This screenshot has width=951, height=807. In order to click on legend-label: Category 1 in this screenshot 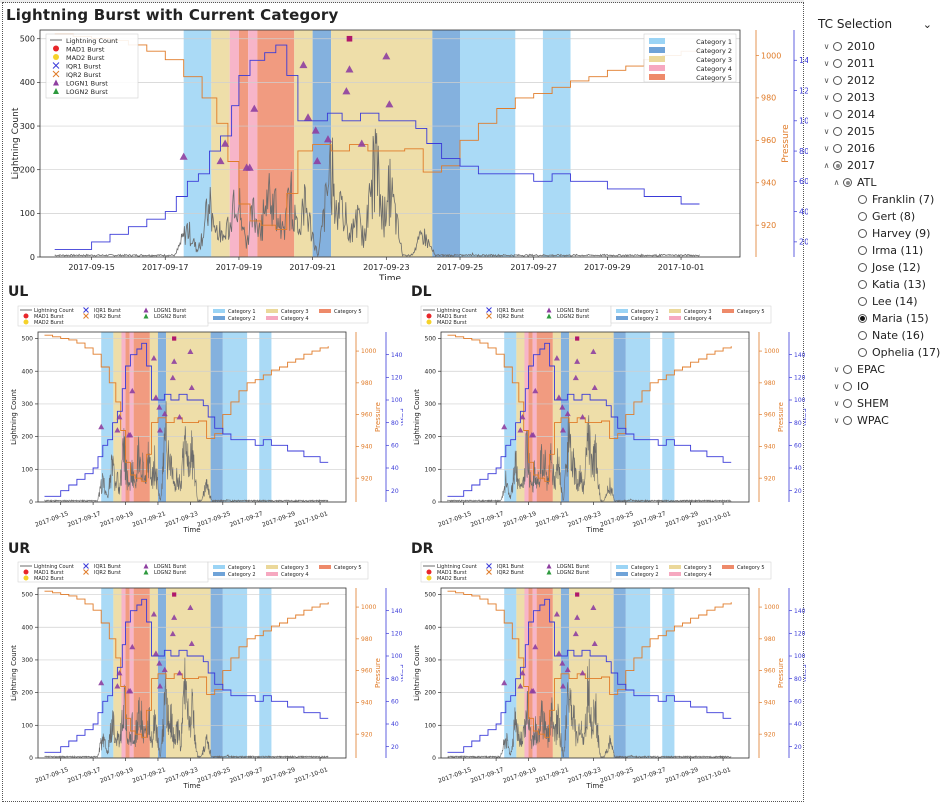, I will do `click(714, 42)`.